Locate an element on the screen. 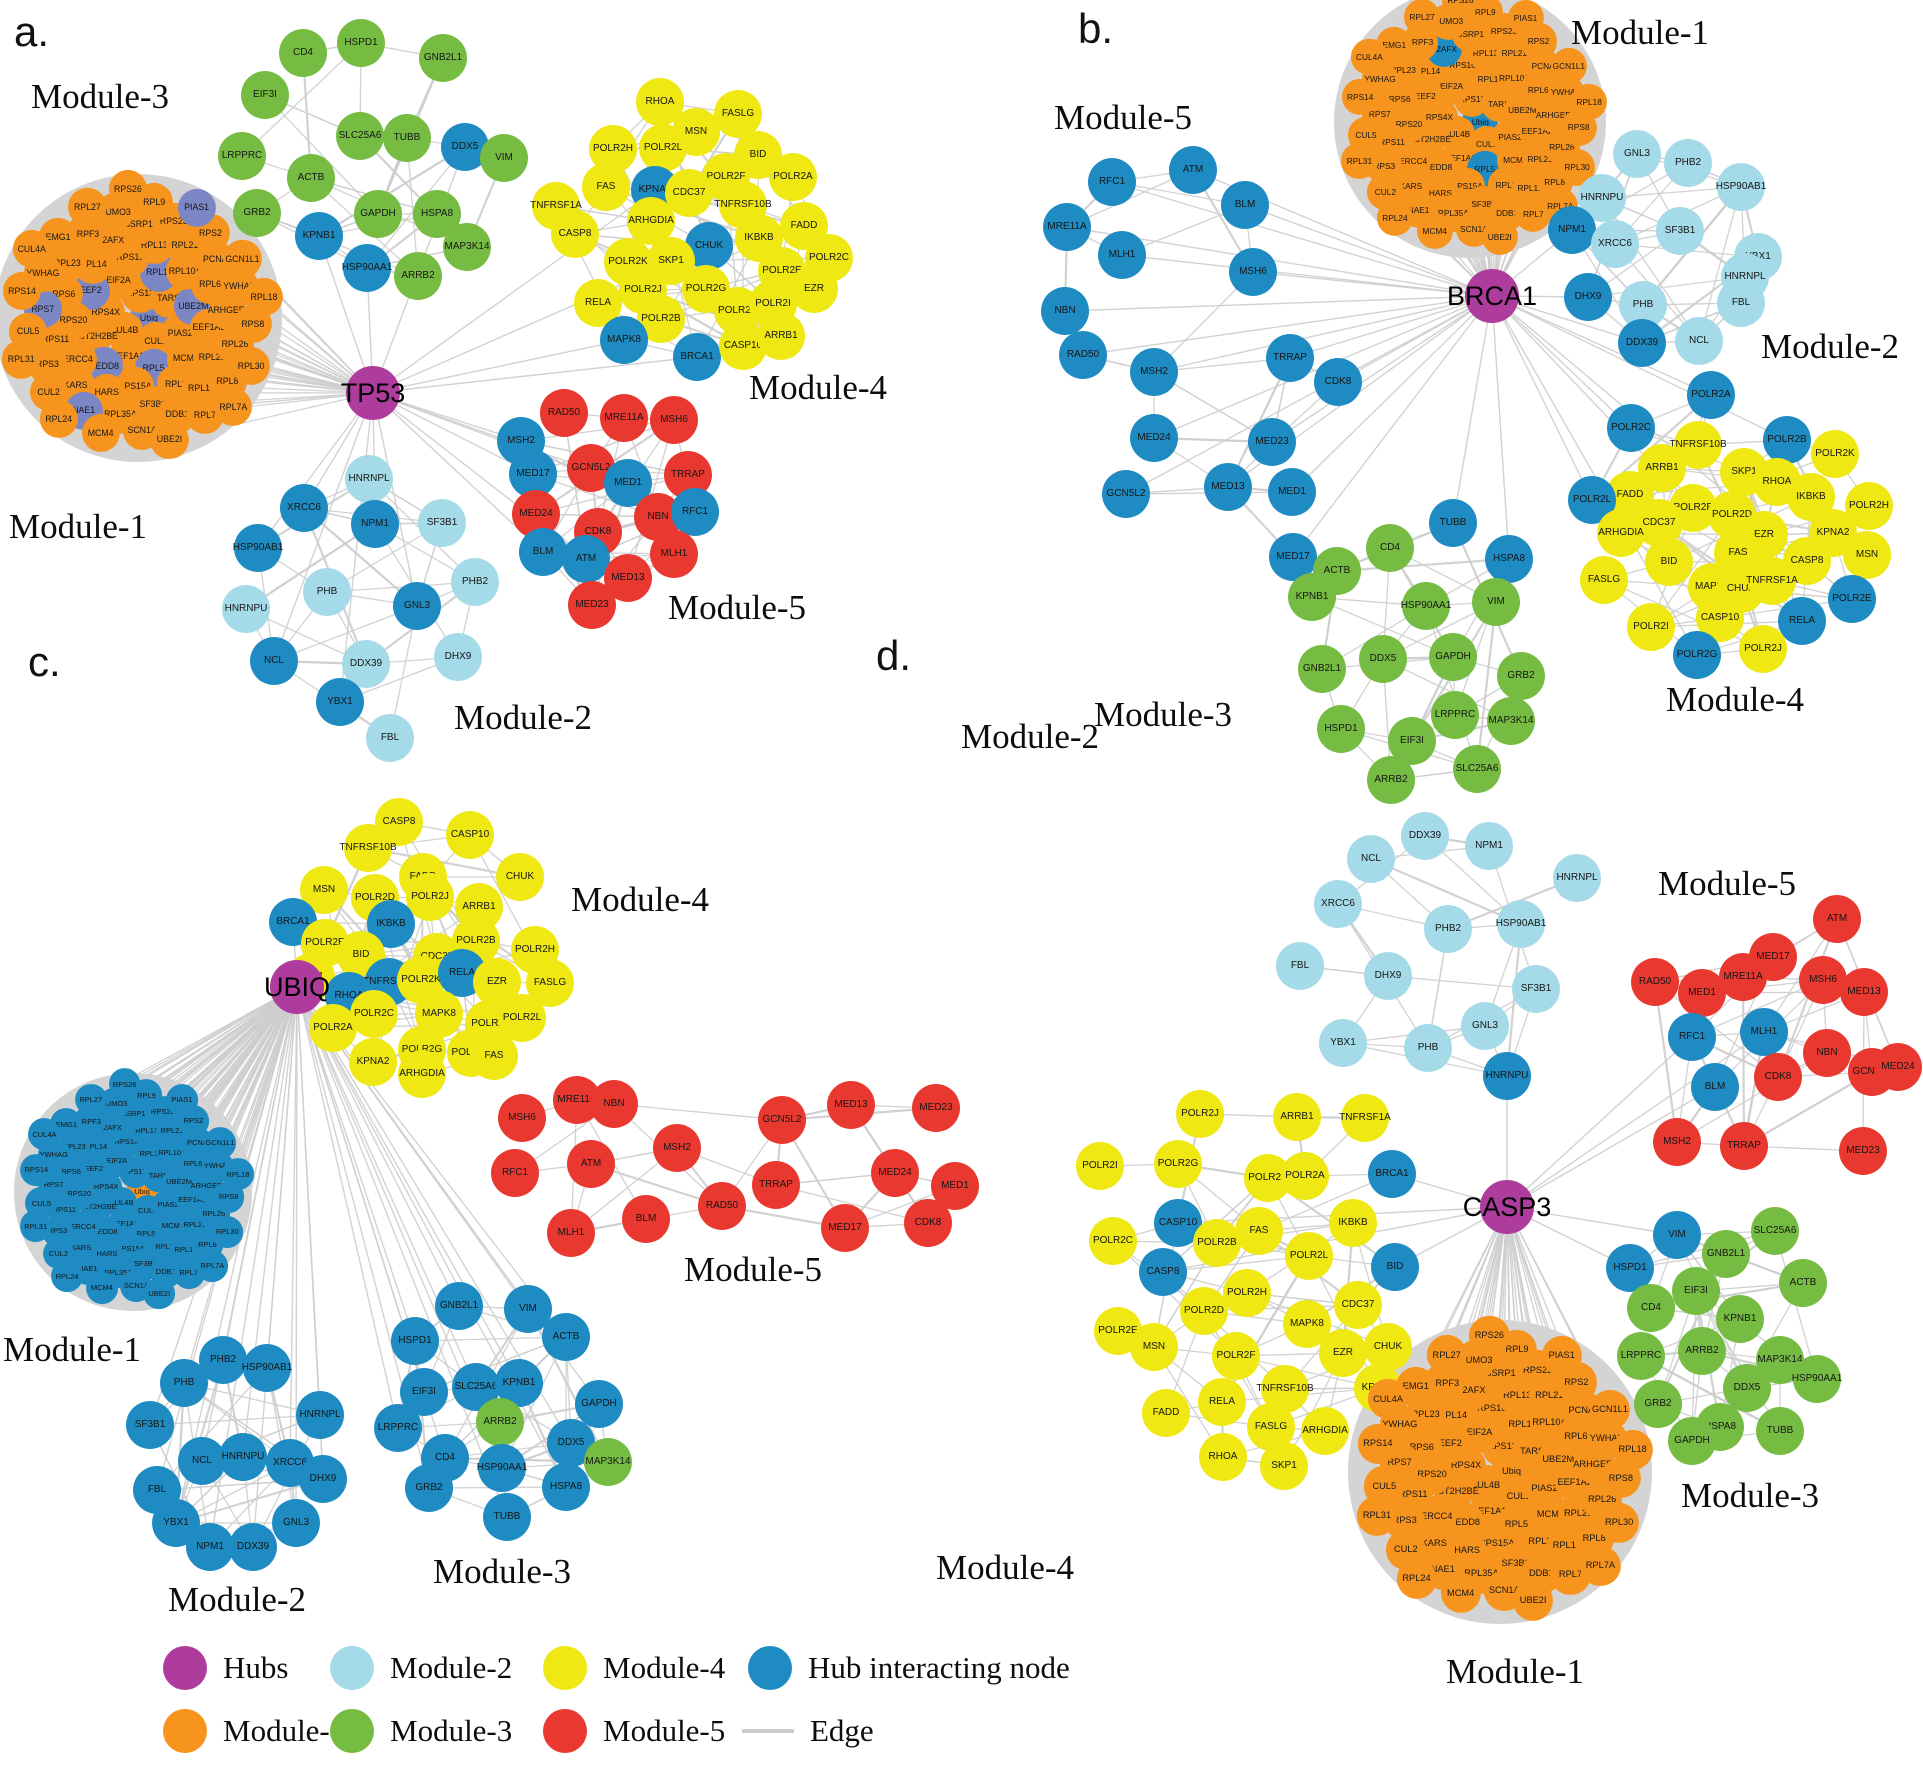 Image resolution: width=1923 pixels, height=1775 pixels. gene-label: NBN is located at coordinates (1065, 310).